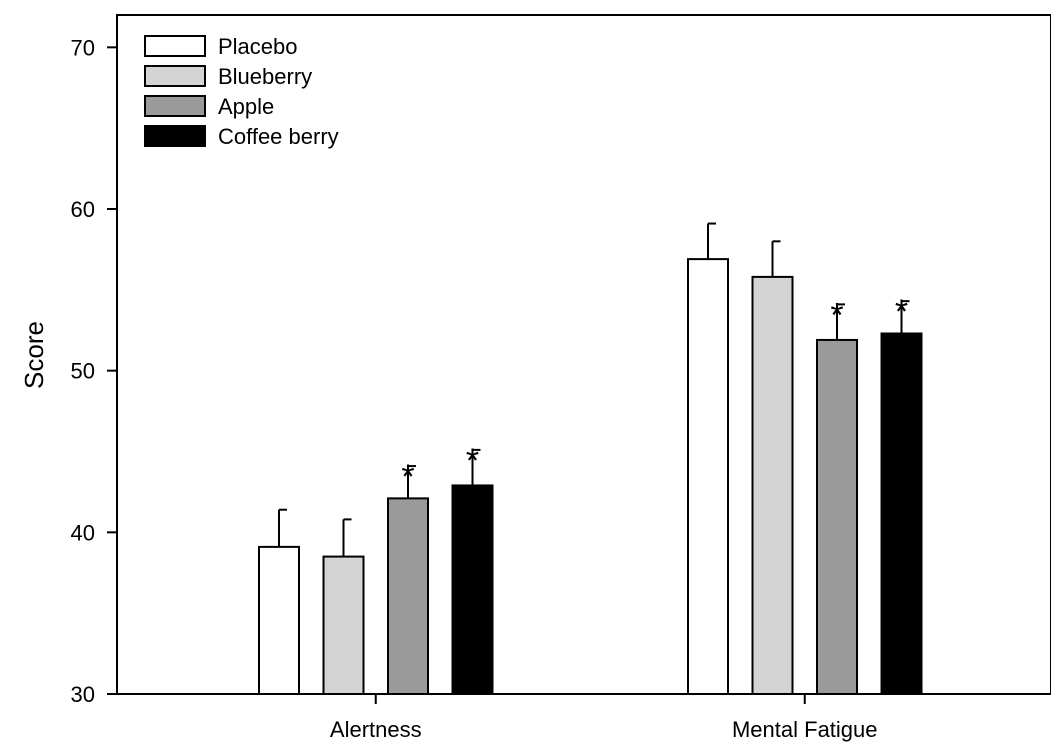 This screenshot has height=745, width=1051. I want to click on y-tick-label: 60, so click(83, 209).